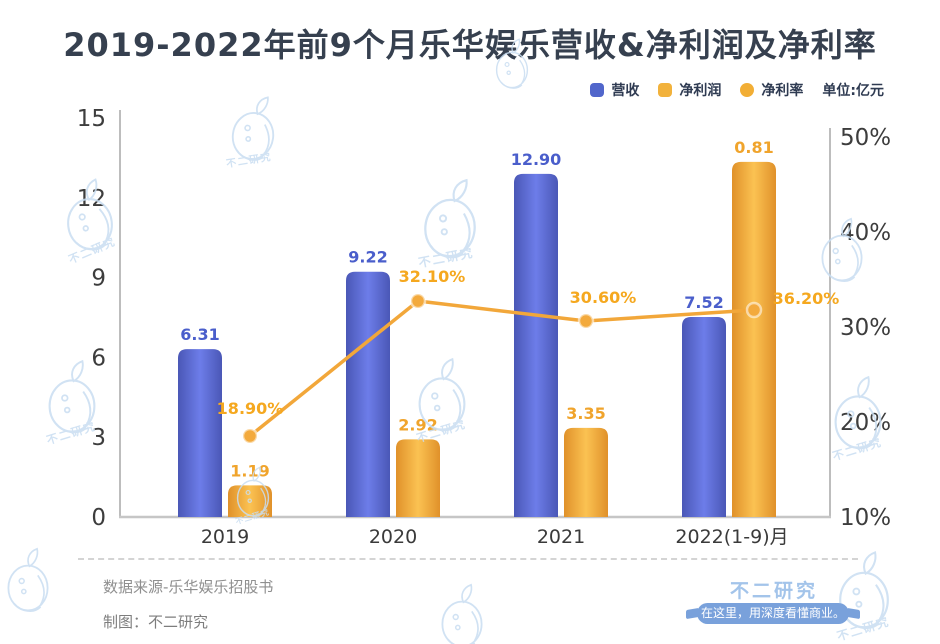 The width and height of the screenshot is (940, 644). I want to click on revenue-value-2021: 12.90, so click(536, 159).